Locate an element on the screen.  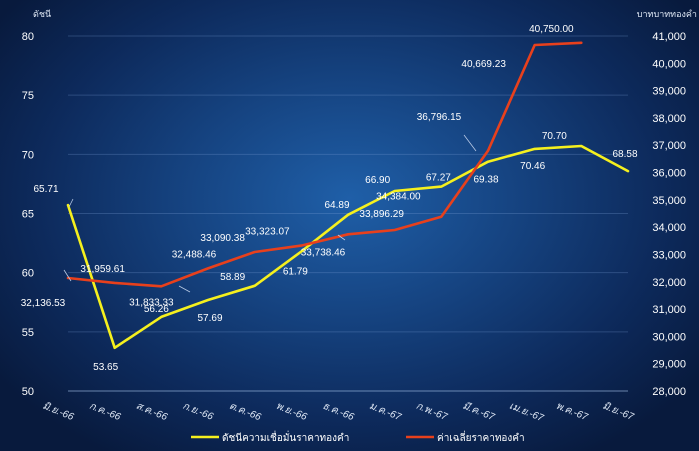
x-tick-label: ต.ค.-66 is located at coordinates (245, 412).